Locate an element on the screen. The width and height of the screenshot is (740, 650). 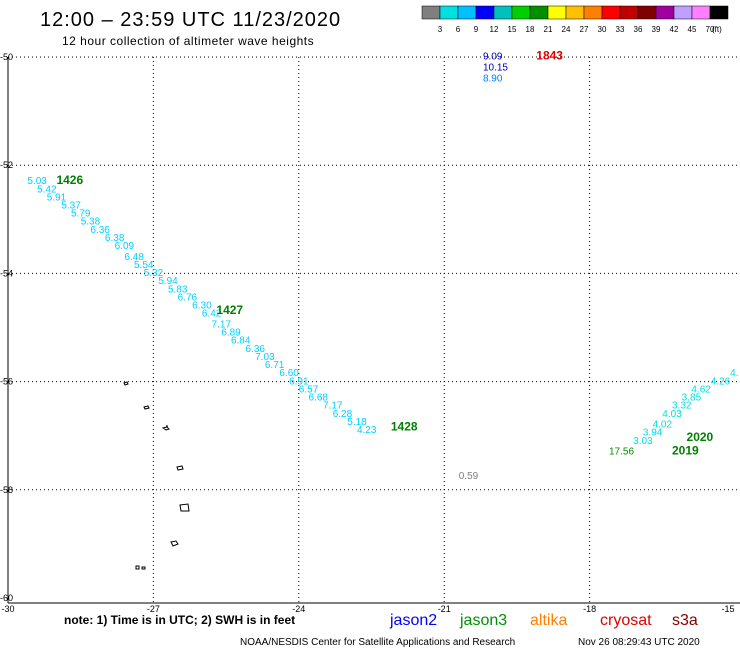
satellite-jason3-label: jason3 is located at coordinates (483, 620).